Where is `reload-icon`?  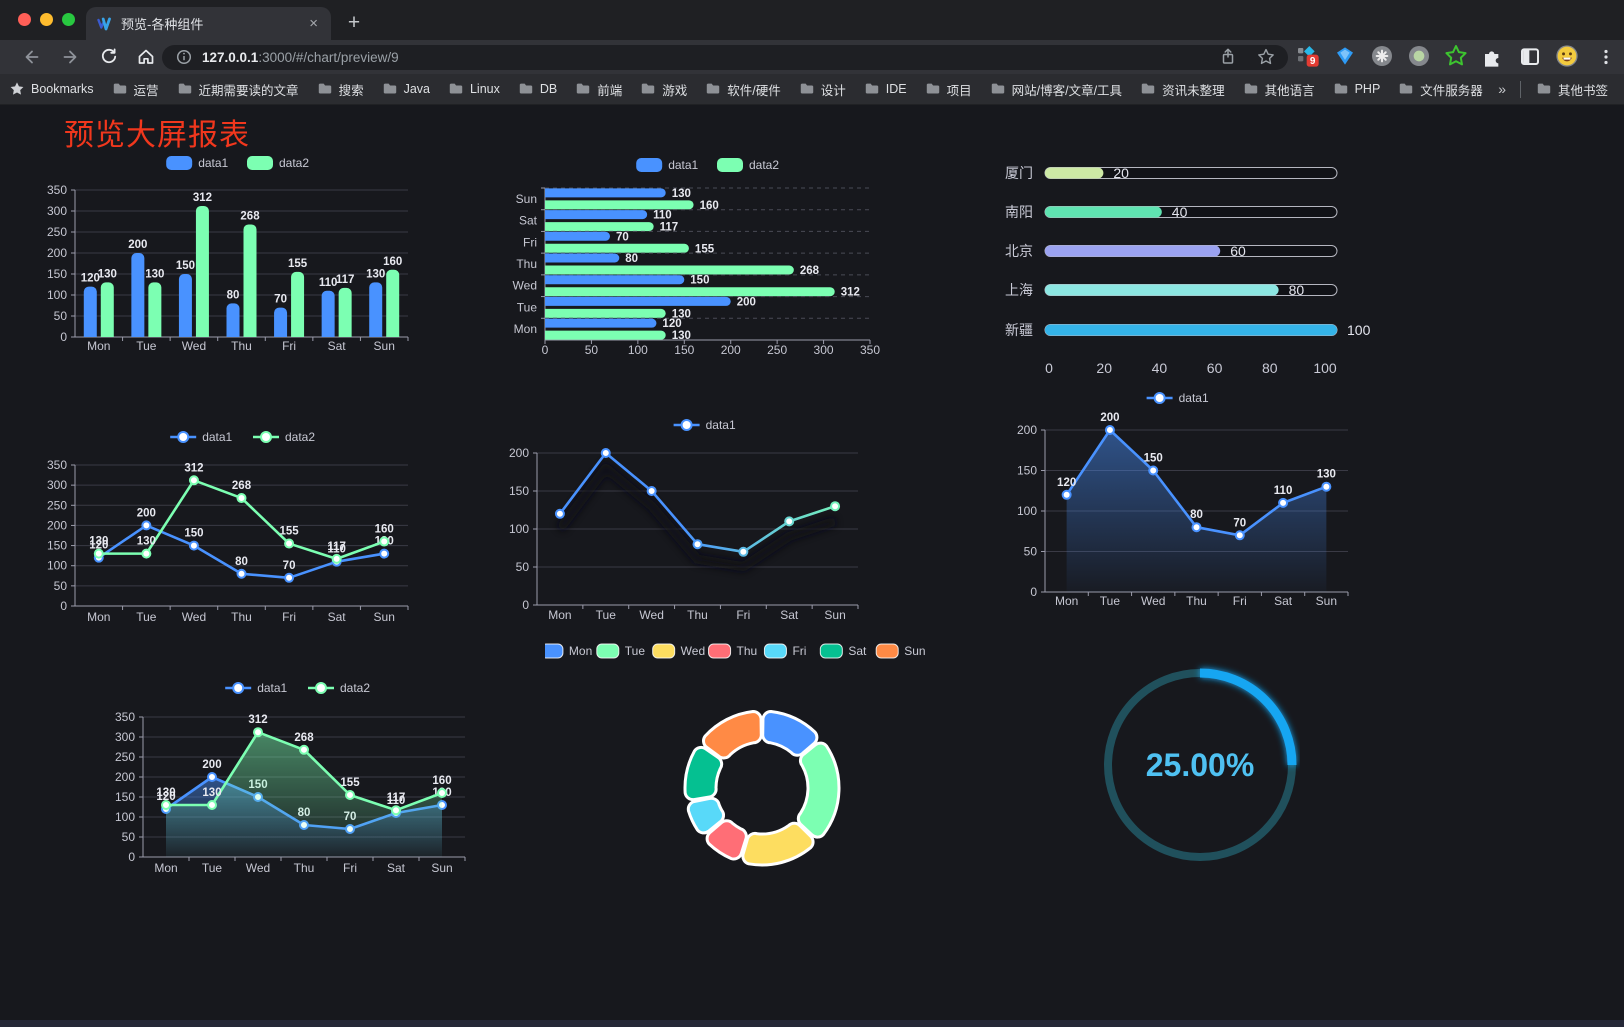 reload-icon is located at coordinates (109, 57).